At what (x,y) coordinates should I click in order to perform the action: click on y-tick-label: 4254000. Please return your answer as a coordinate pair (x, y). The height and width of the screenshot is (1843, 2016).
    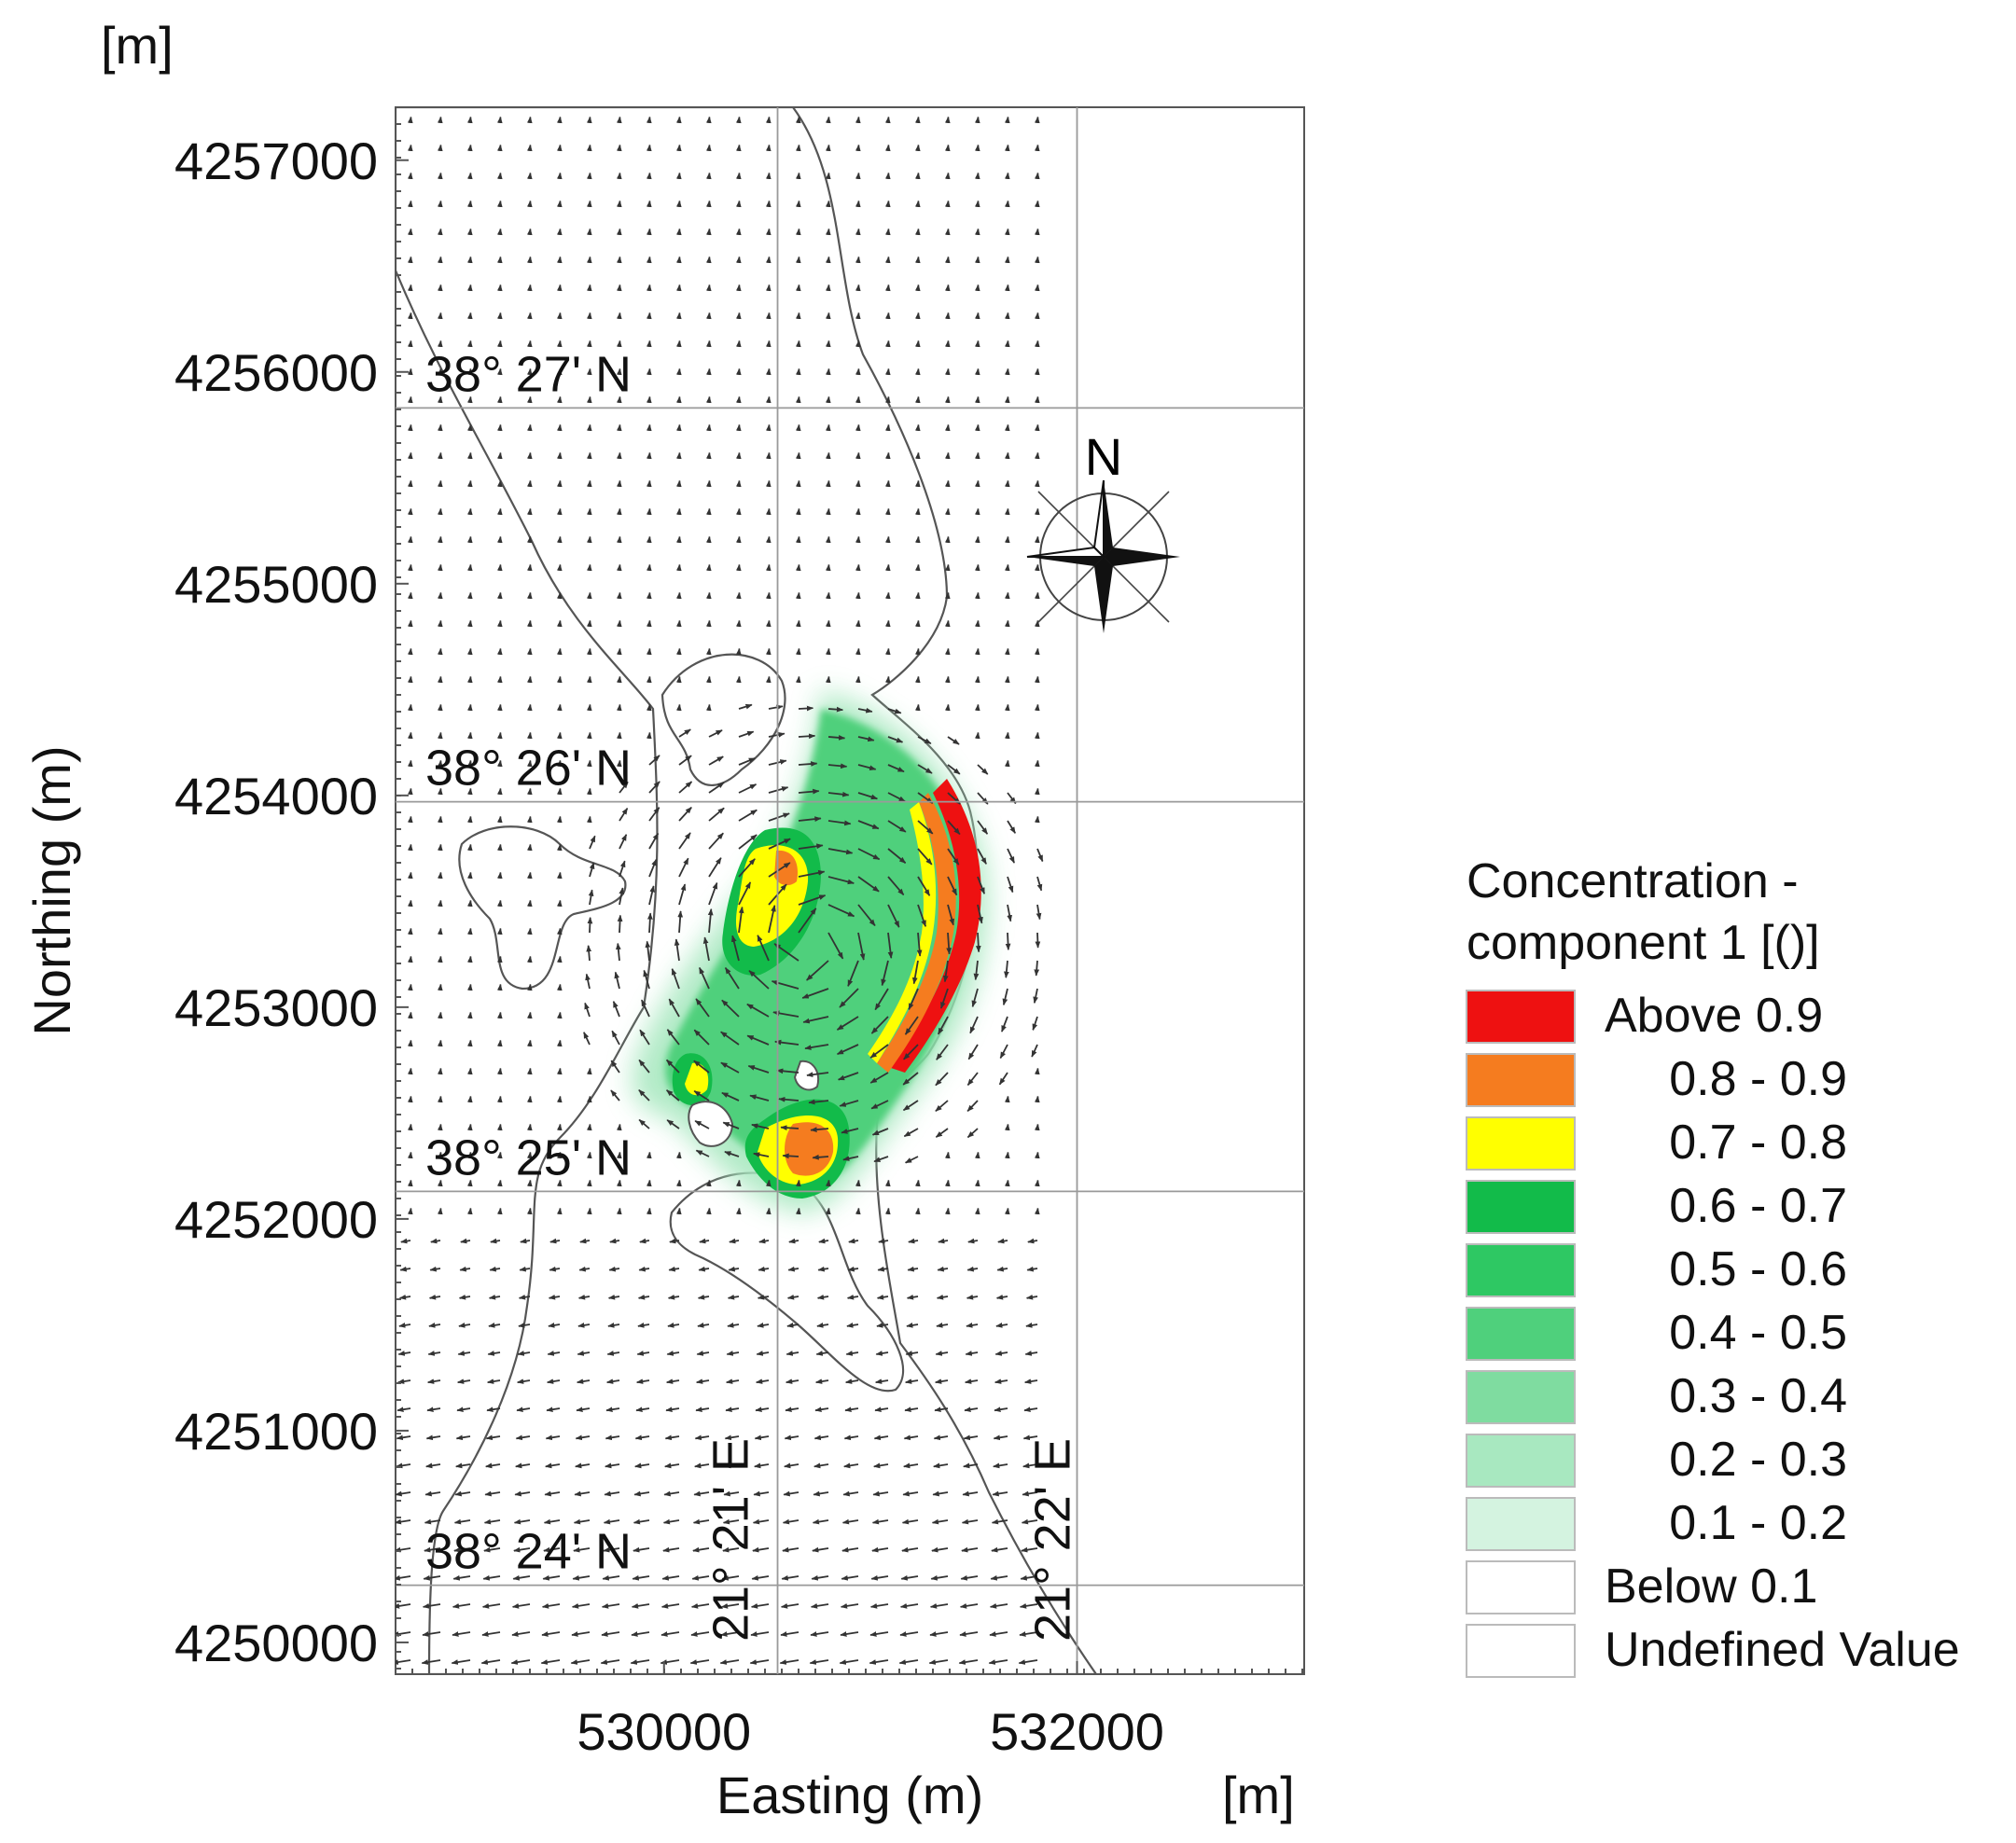
    Looking at the image, I should click on (276, 796).